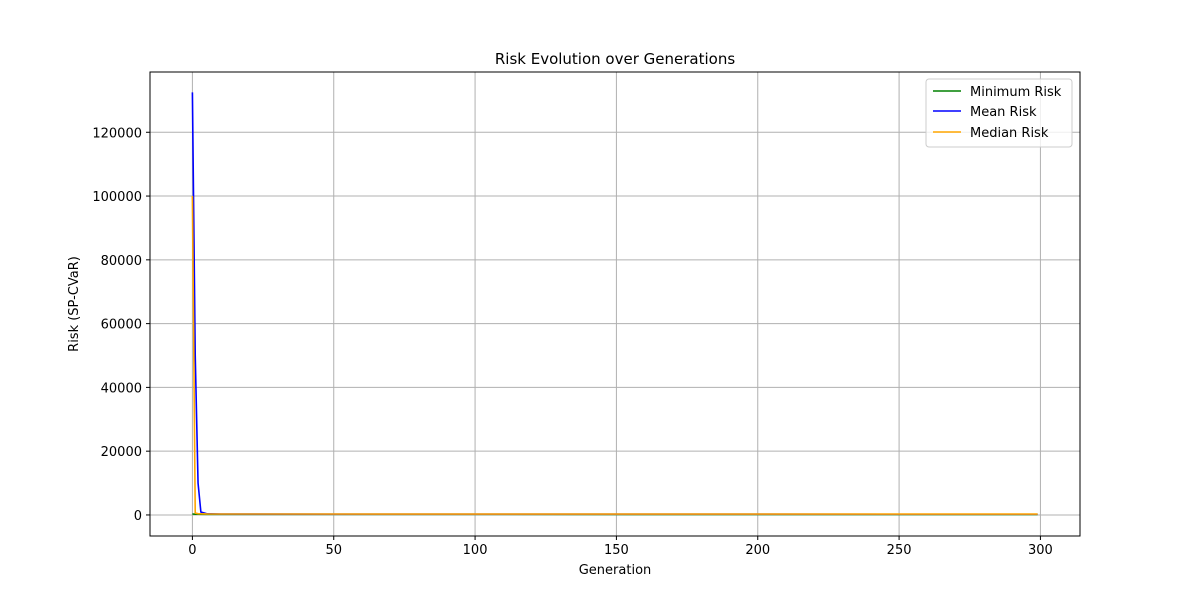 The height and width of the screenshot is (600, 1200). What do you see at coordinates (1009, 133) in the screenshot?
I see `legend-label-median-risk: Median Risk` at bounding box center [1009, 133].